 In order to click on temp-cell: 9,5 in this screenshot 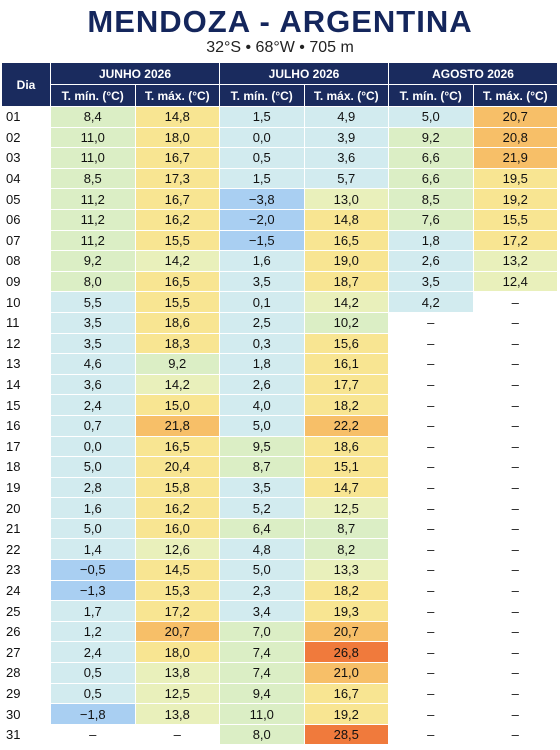, I will do `click(262, 446)`.